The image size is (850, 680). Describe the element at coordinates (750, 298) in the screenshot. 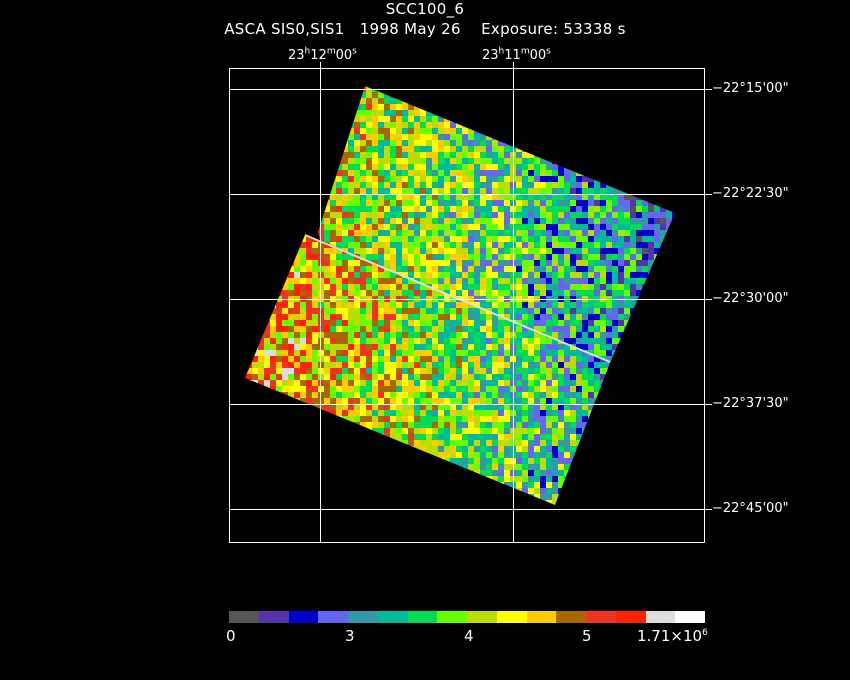

I see `dec-tick-label: −22°30'00"` at that location.